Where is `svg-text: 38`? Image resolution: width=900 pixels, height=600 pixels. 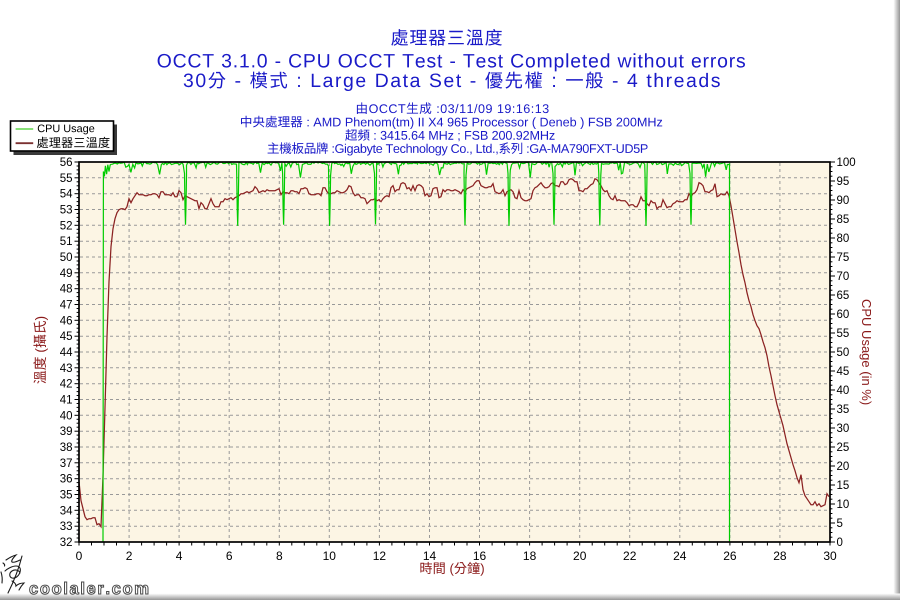 svg-text: 38 is located at coordinates (66, 448).